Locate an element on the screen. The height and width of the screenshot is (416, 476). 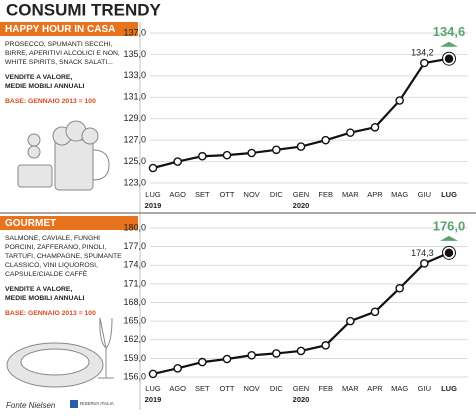
description: PROSECCO, SPUMANTI SECCHI, is located at coordinates (58, 44).